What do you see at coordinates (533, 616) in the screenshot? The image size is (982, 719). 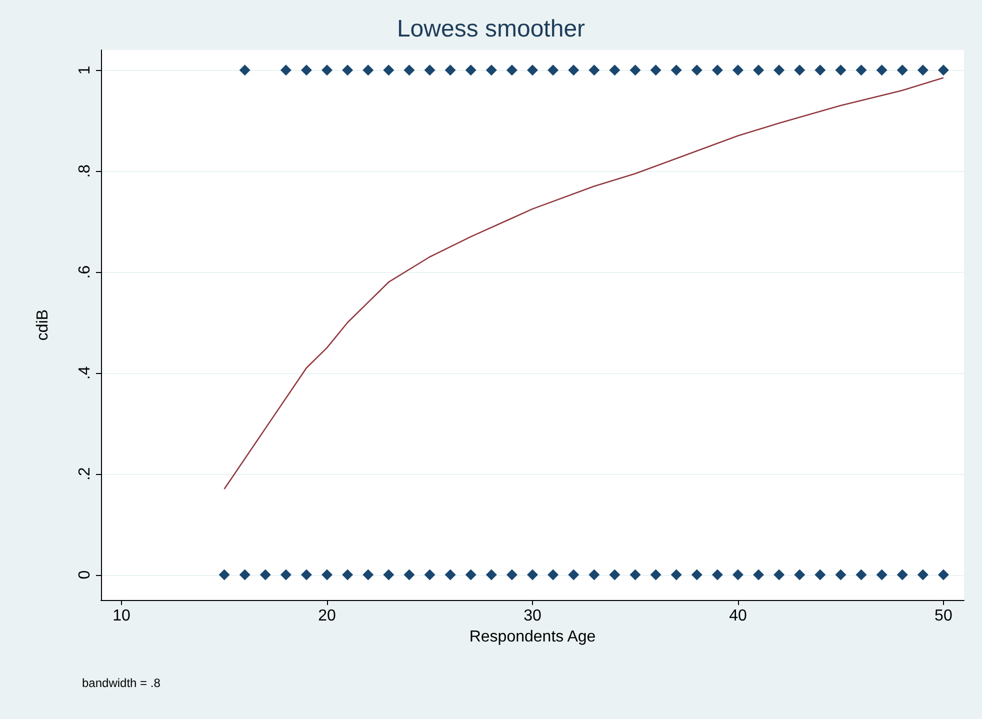 I see `x-tick-label: 30` at bounding box center [533, 616].